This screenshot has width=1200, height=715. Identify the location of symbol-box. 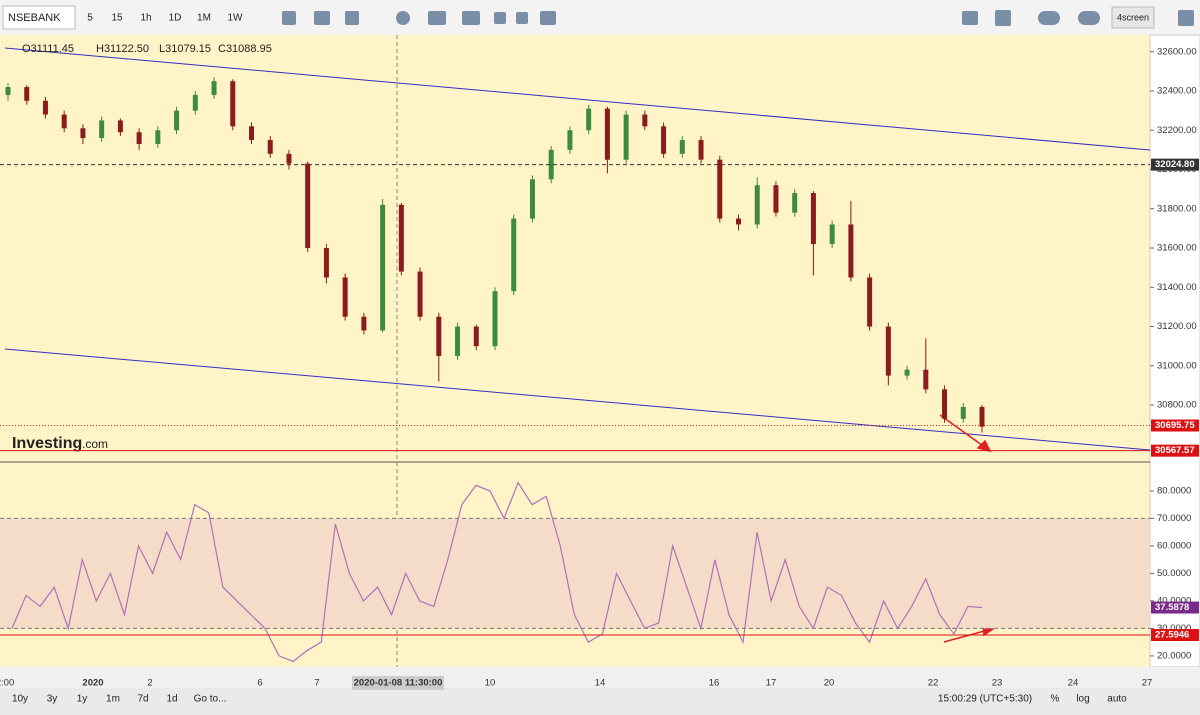
(39, 17).